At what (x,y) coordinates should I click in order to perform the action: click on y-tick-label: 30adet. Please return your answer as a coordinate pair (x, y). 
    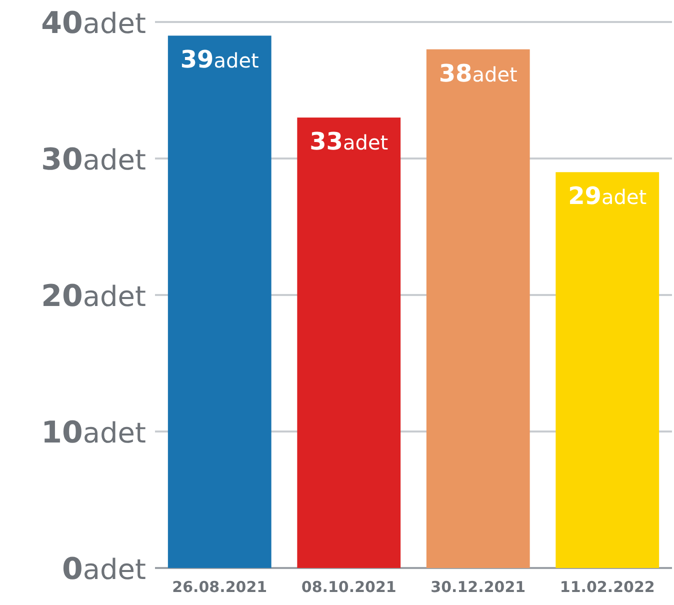
    Looking at the image, I should click on (93, 160).